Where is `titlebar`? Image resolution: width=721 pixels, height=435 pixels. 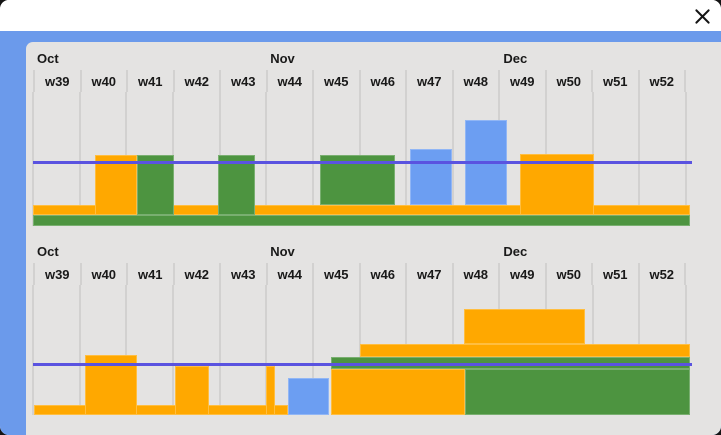 titlebar is located at coordinates (360, 15).